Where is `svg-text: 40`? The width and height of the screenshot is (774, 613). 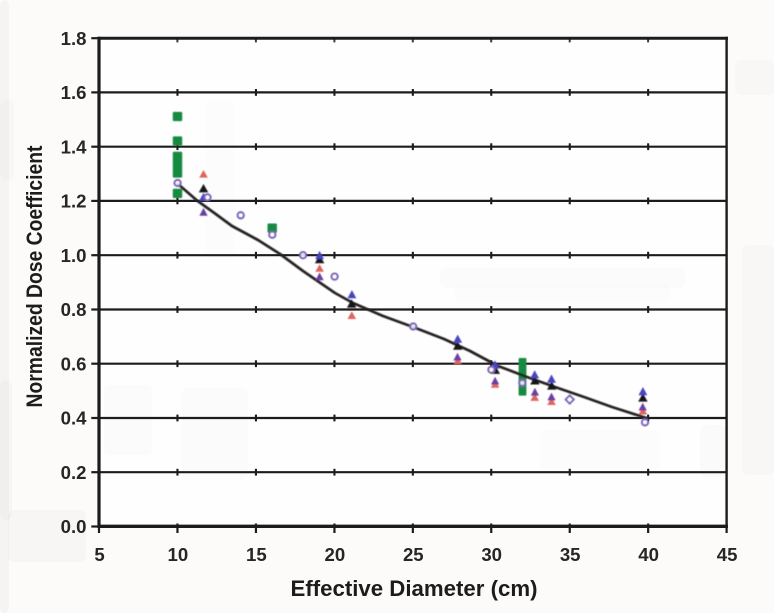
svg-text: 40 is located at coordinates (648, 554).